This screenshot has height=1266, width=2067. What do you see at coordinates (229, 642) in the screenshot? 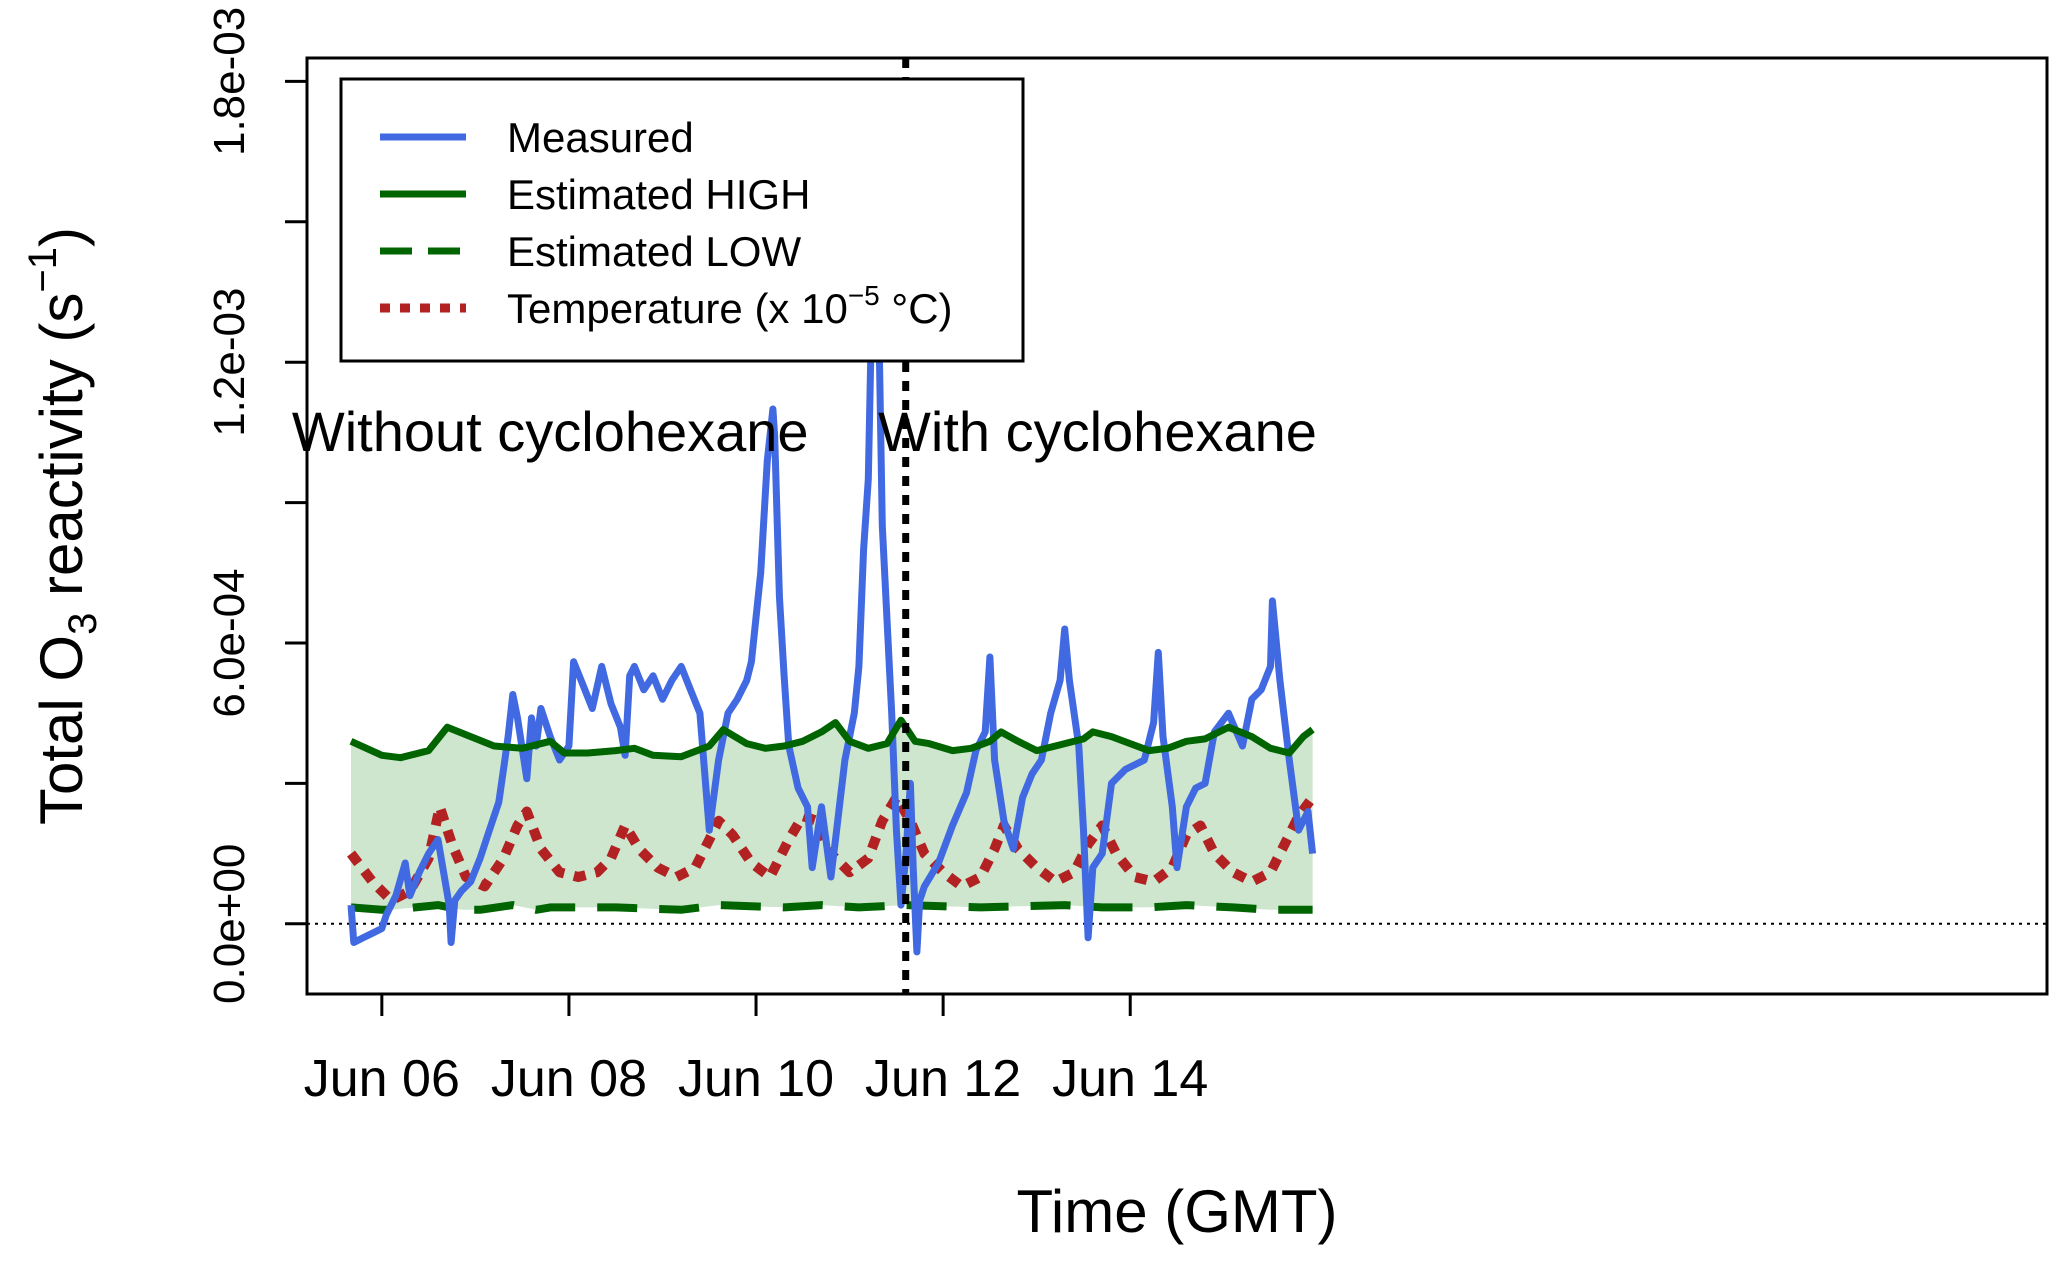
I see `y-tick-label-1: 6.0e-04` at bounding box center [229, 642].